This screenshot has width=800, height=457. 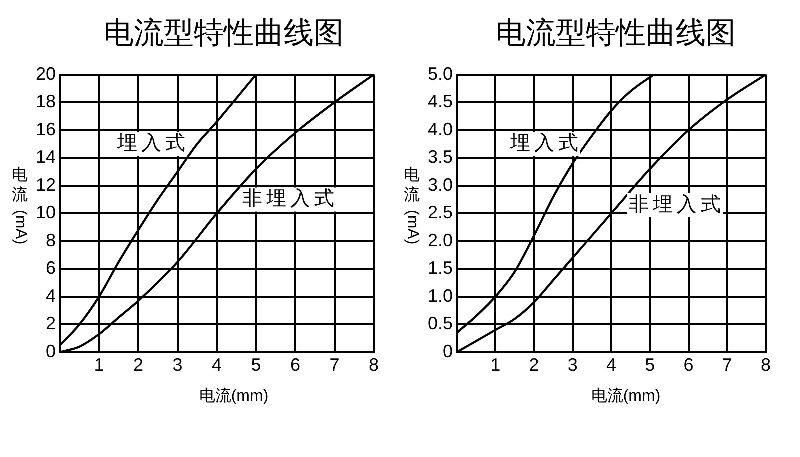 I want to click on y-tick-label: 4.0, so click(x=441, y=129).